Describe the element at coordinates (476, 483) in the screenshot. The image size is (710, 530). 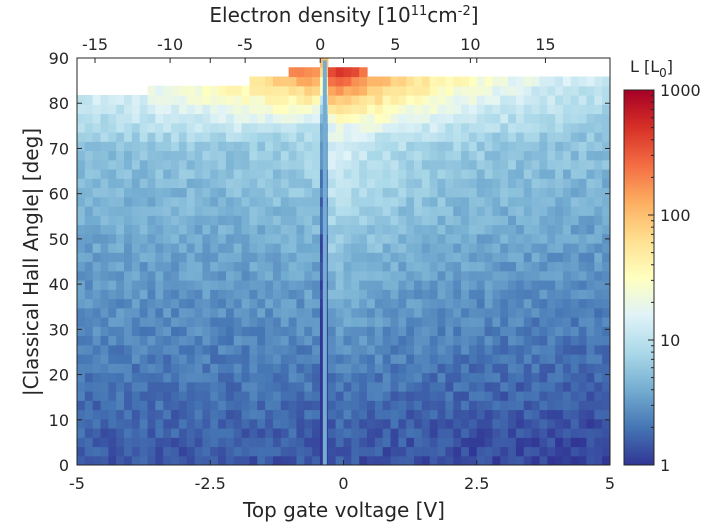
I see `x-tick-label: 2.5` at that location.